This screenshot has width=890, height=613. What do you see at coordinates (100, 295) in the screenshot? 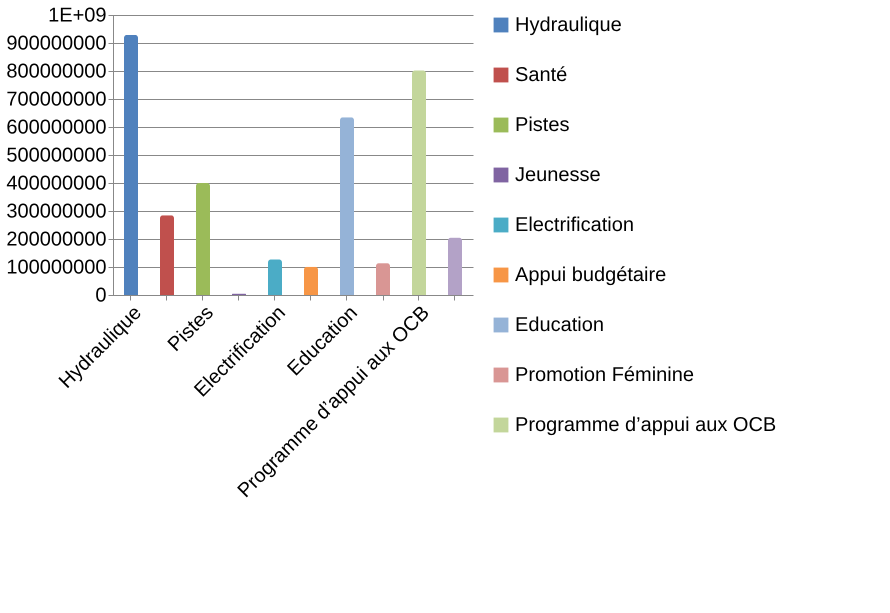
I see `y-tick-label: 0` at bounding box center [100, 295].